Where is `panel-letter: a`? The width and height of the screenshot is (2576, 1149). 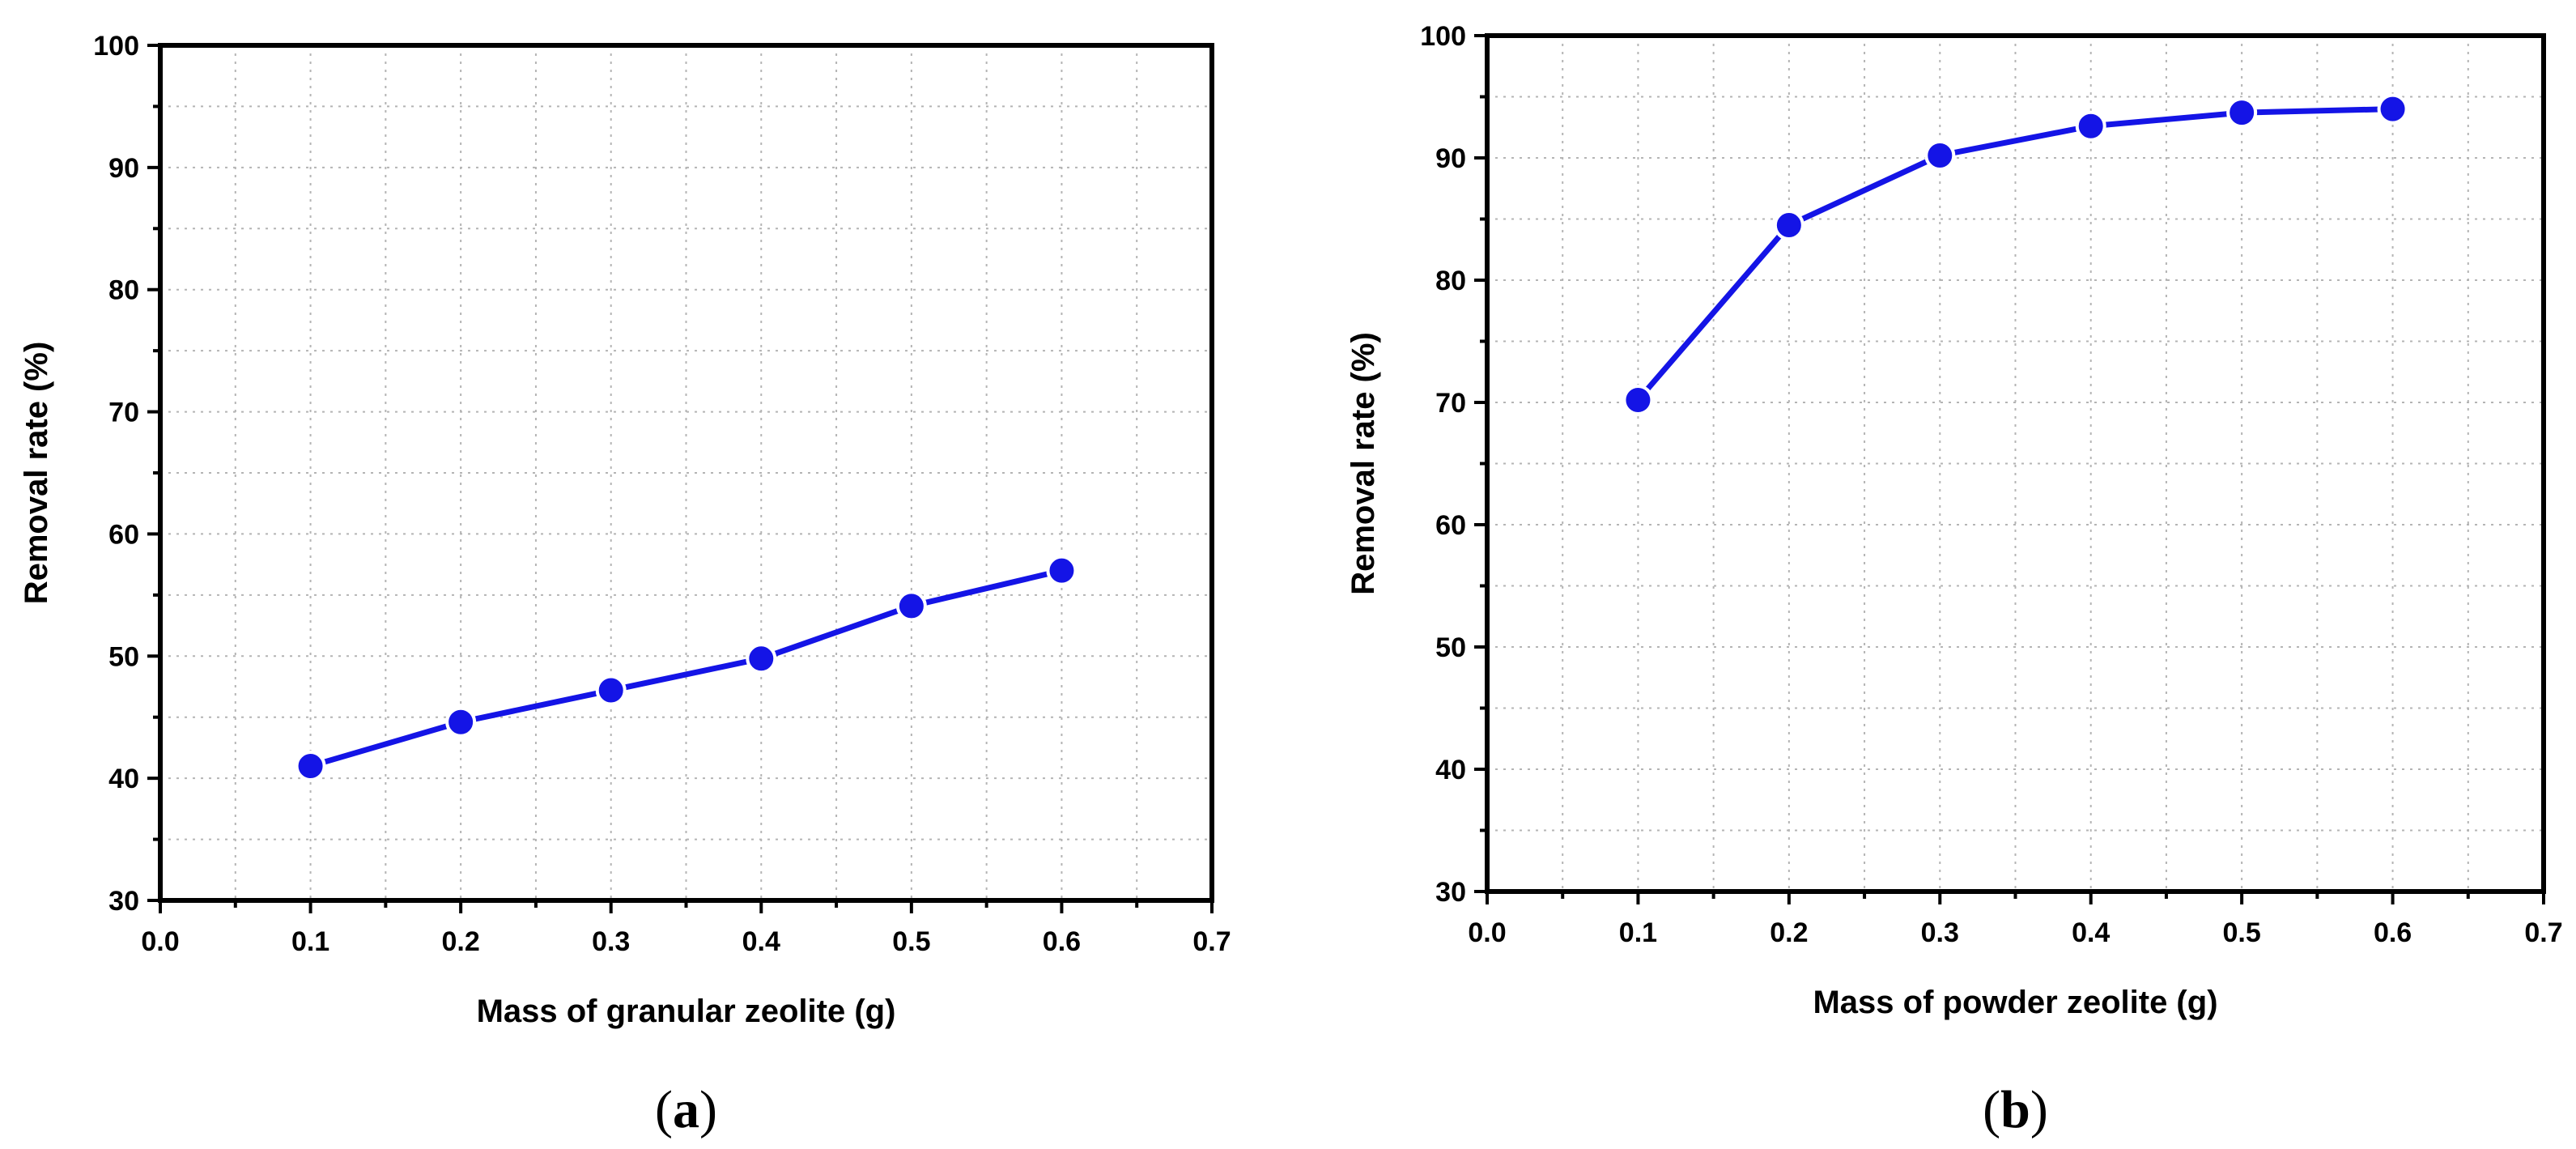 panel-letter: a is located at coordinates (686, 1109).